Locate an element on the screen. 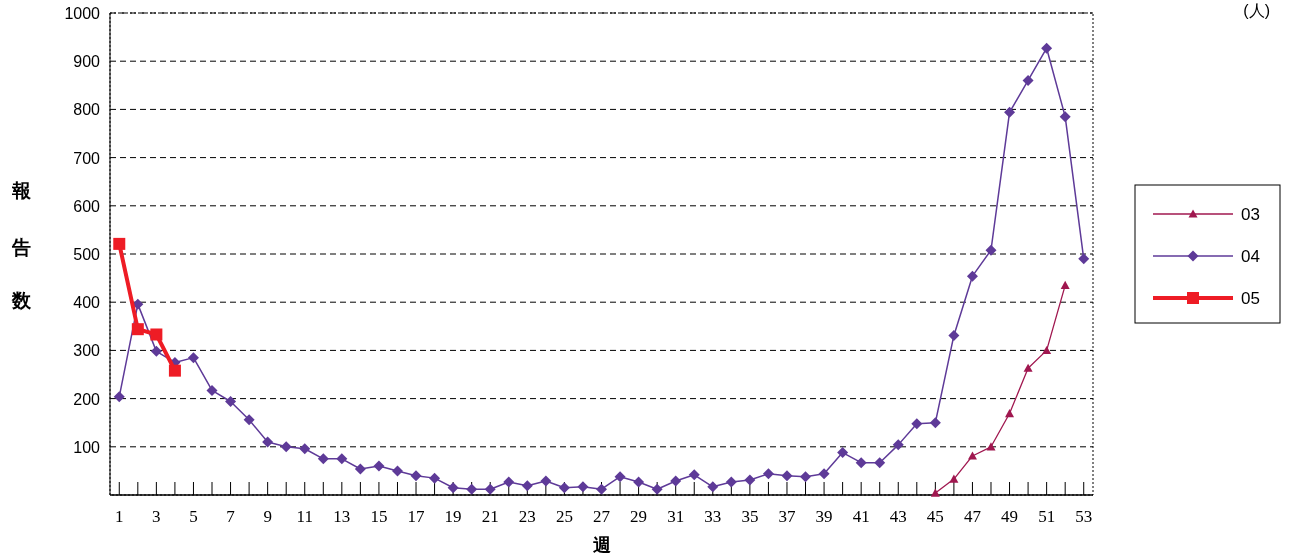  x-tick-label: 3 is located at coordinates (156, 516).